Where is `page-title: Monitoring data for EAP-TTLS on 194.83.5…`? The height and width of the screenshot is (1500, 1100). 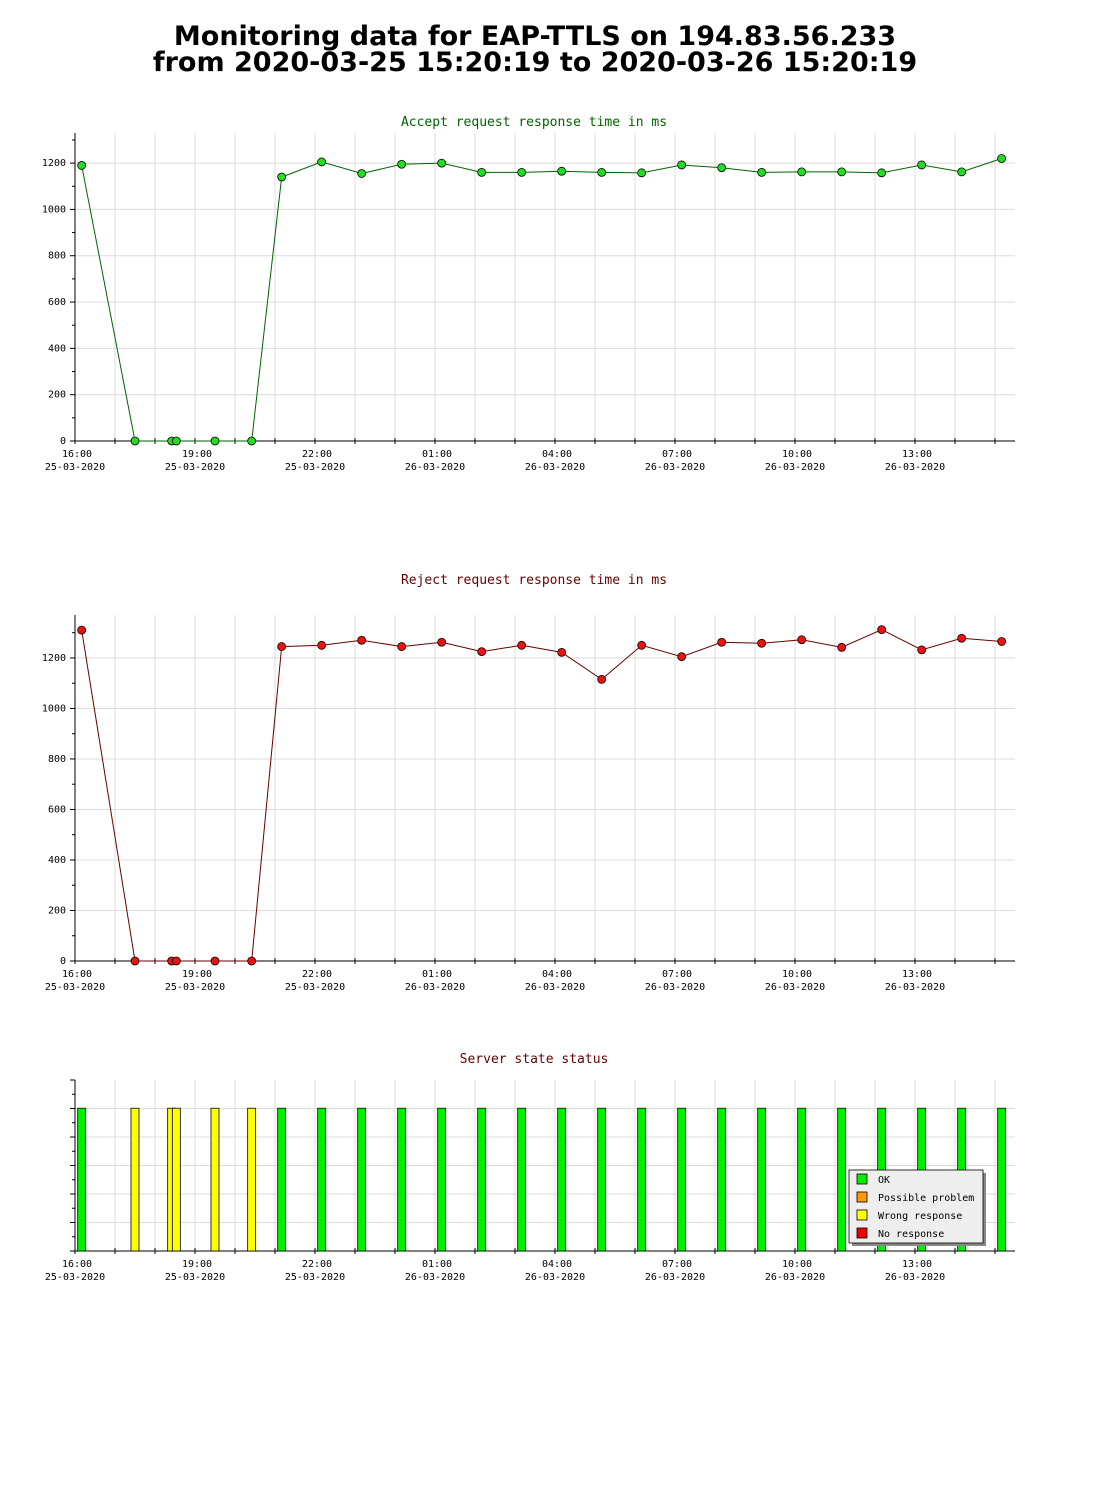 page-title: Monitoring data for EAP-TTLS on 194.83.5… is located at coordinates (535, 49).